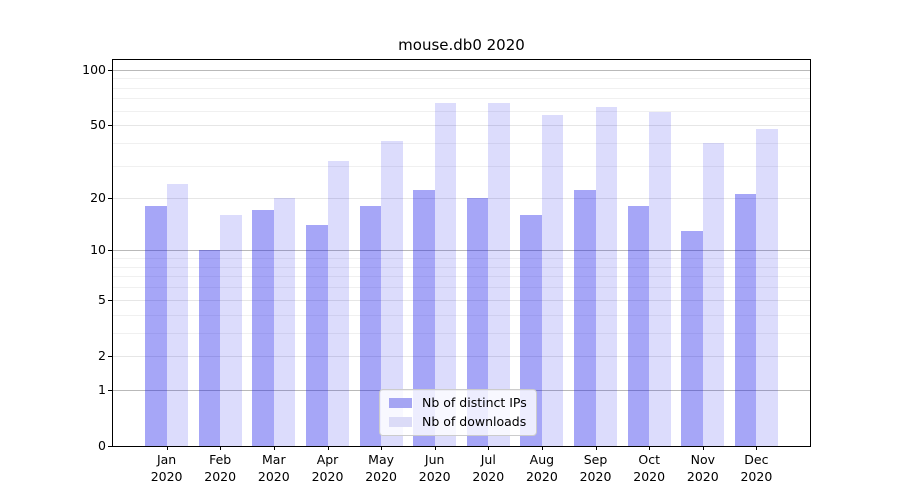 The height and width of the screenshot is (500, 900). I want to click on x-tick-mark-dec, so click(757, 448).